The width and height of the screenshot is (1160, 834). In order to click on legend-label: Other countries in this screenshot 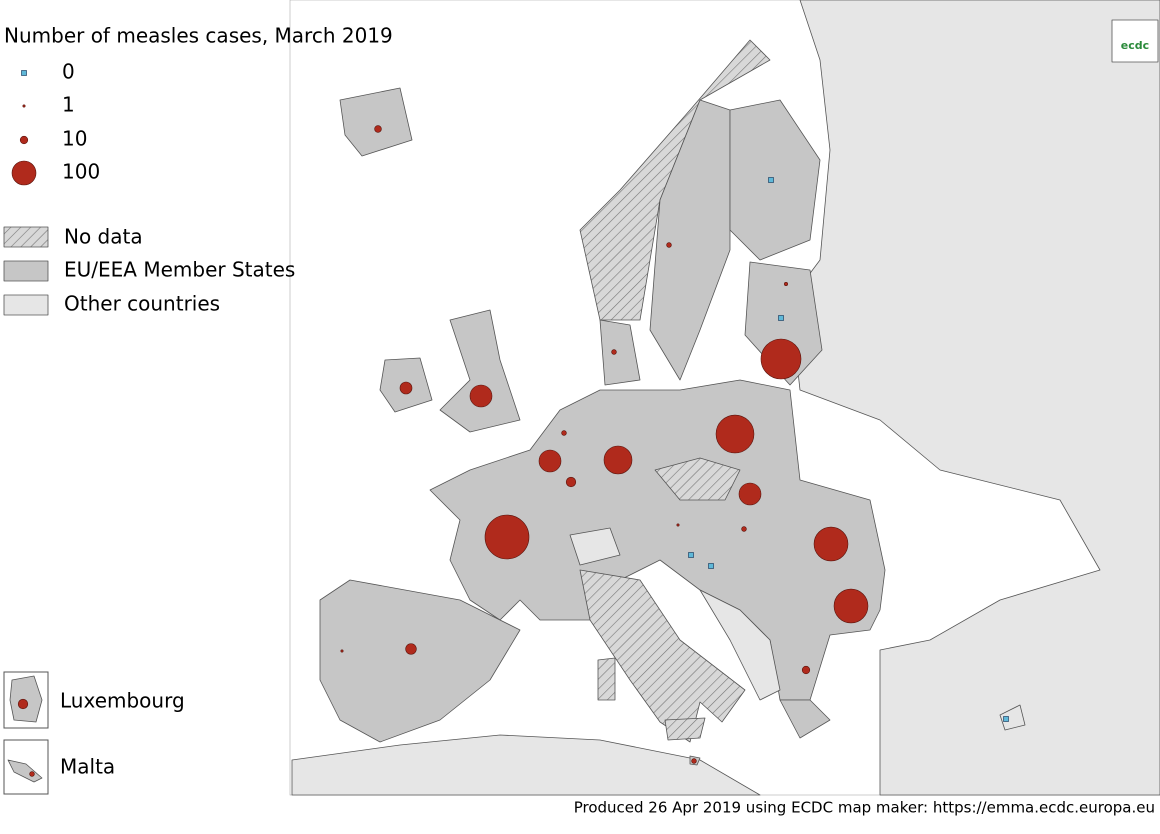, I will do `click(142, 304)`.